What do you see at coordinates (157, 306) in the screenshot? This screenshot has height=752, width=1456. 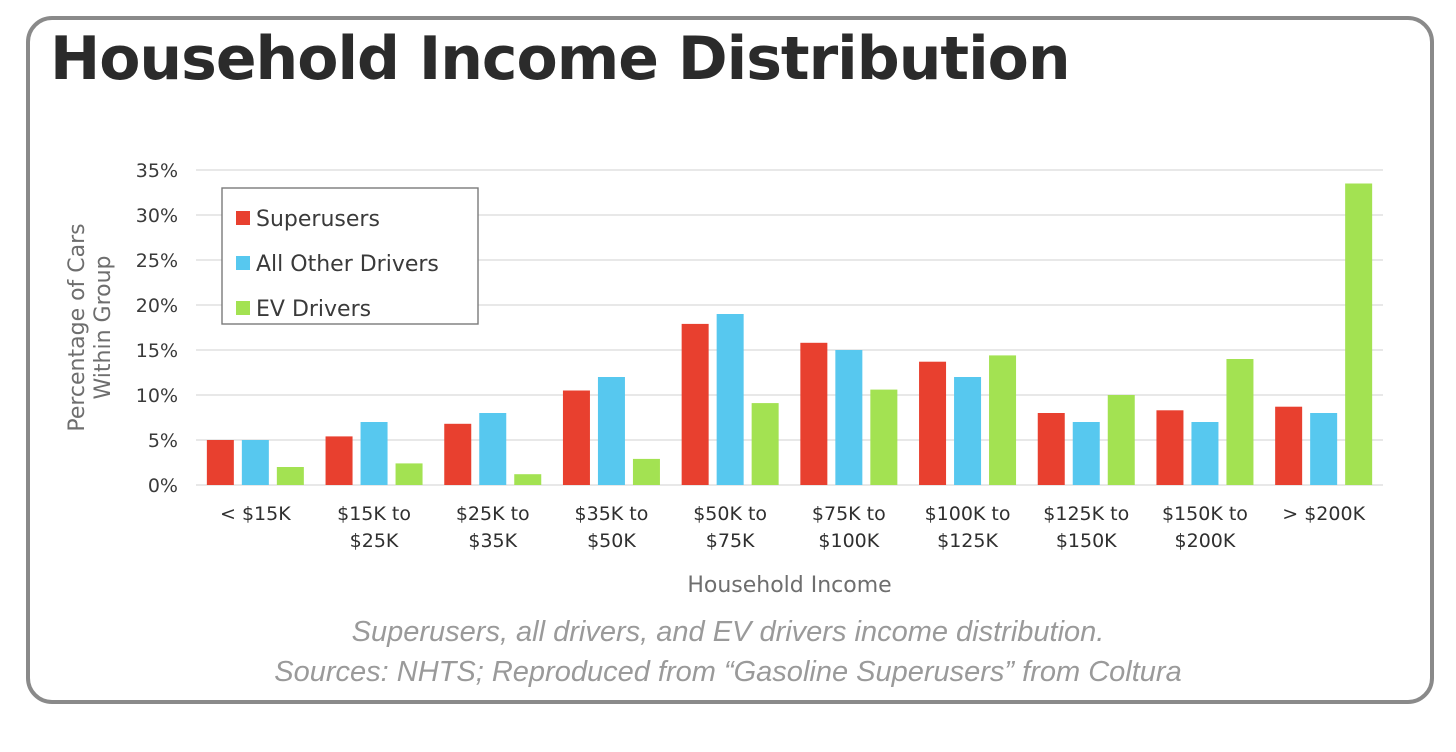 I see `y-tick-label: 20%` at bounding box center [157, 306].